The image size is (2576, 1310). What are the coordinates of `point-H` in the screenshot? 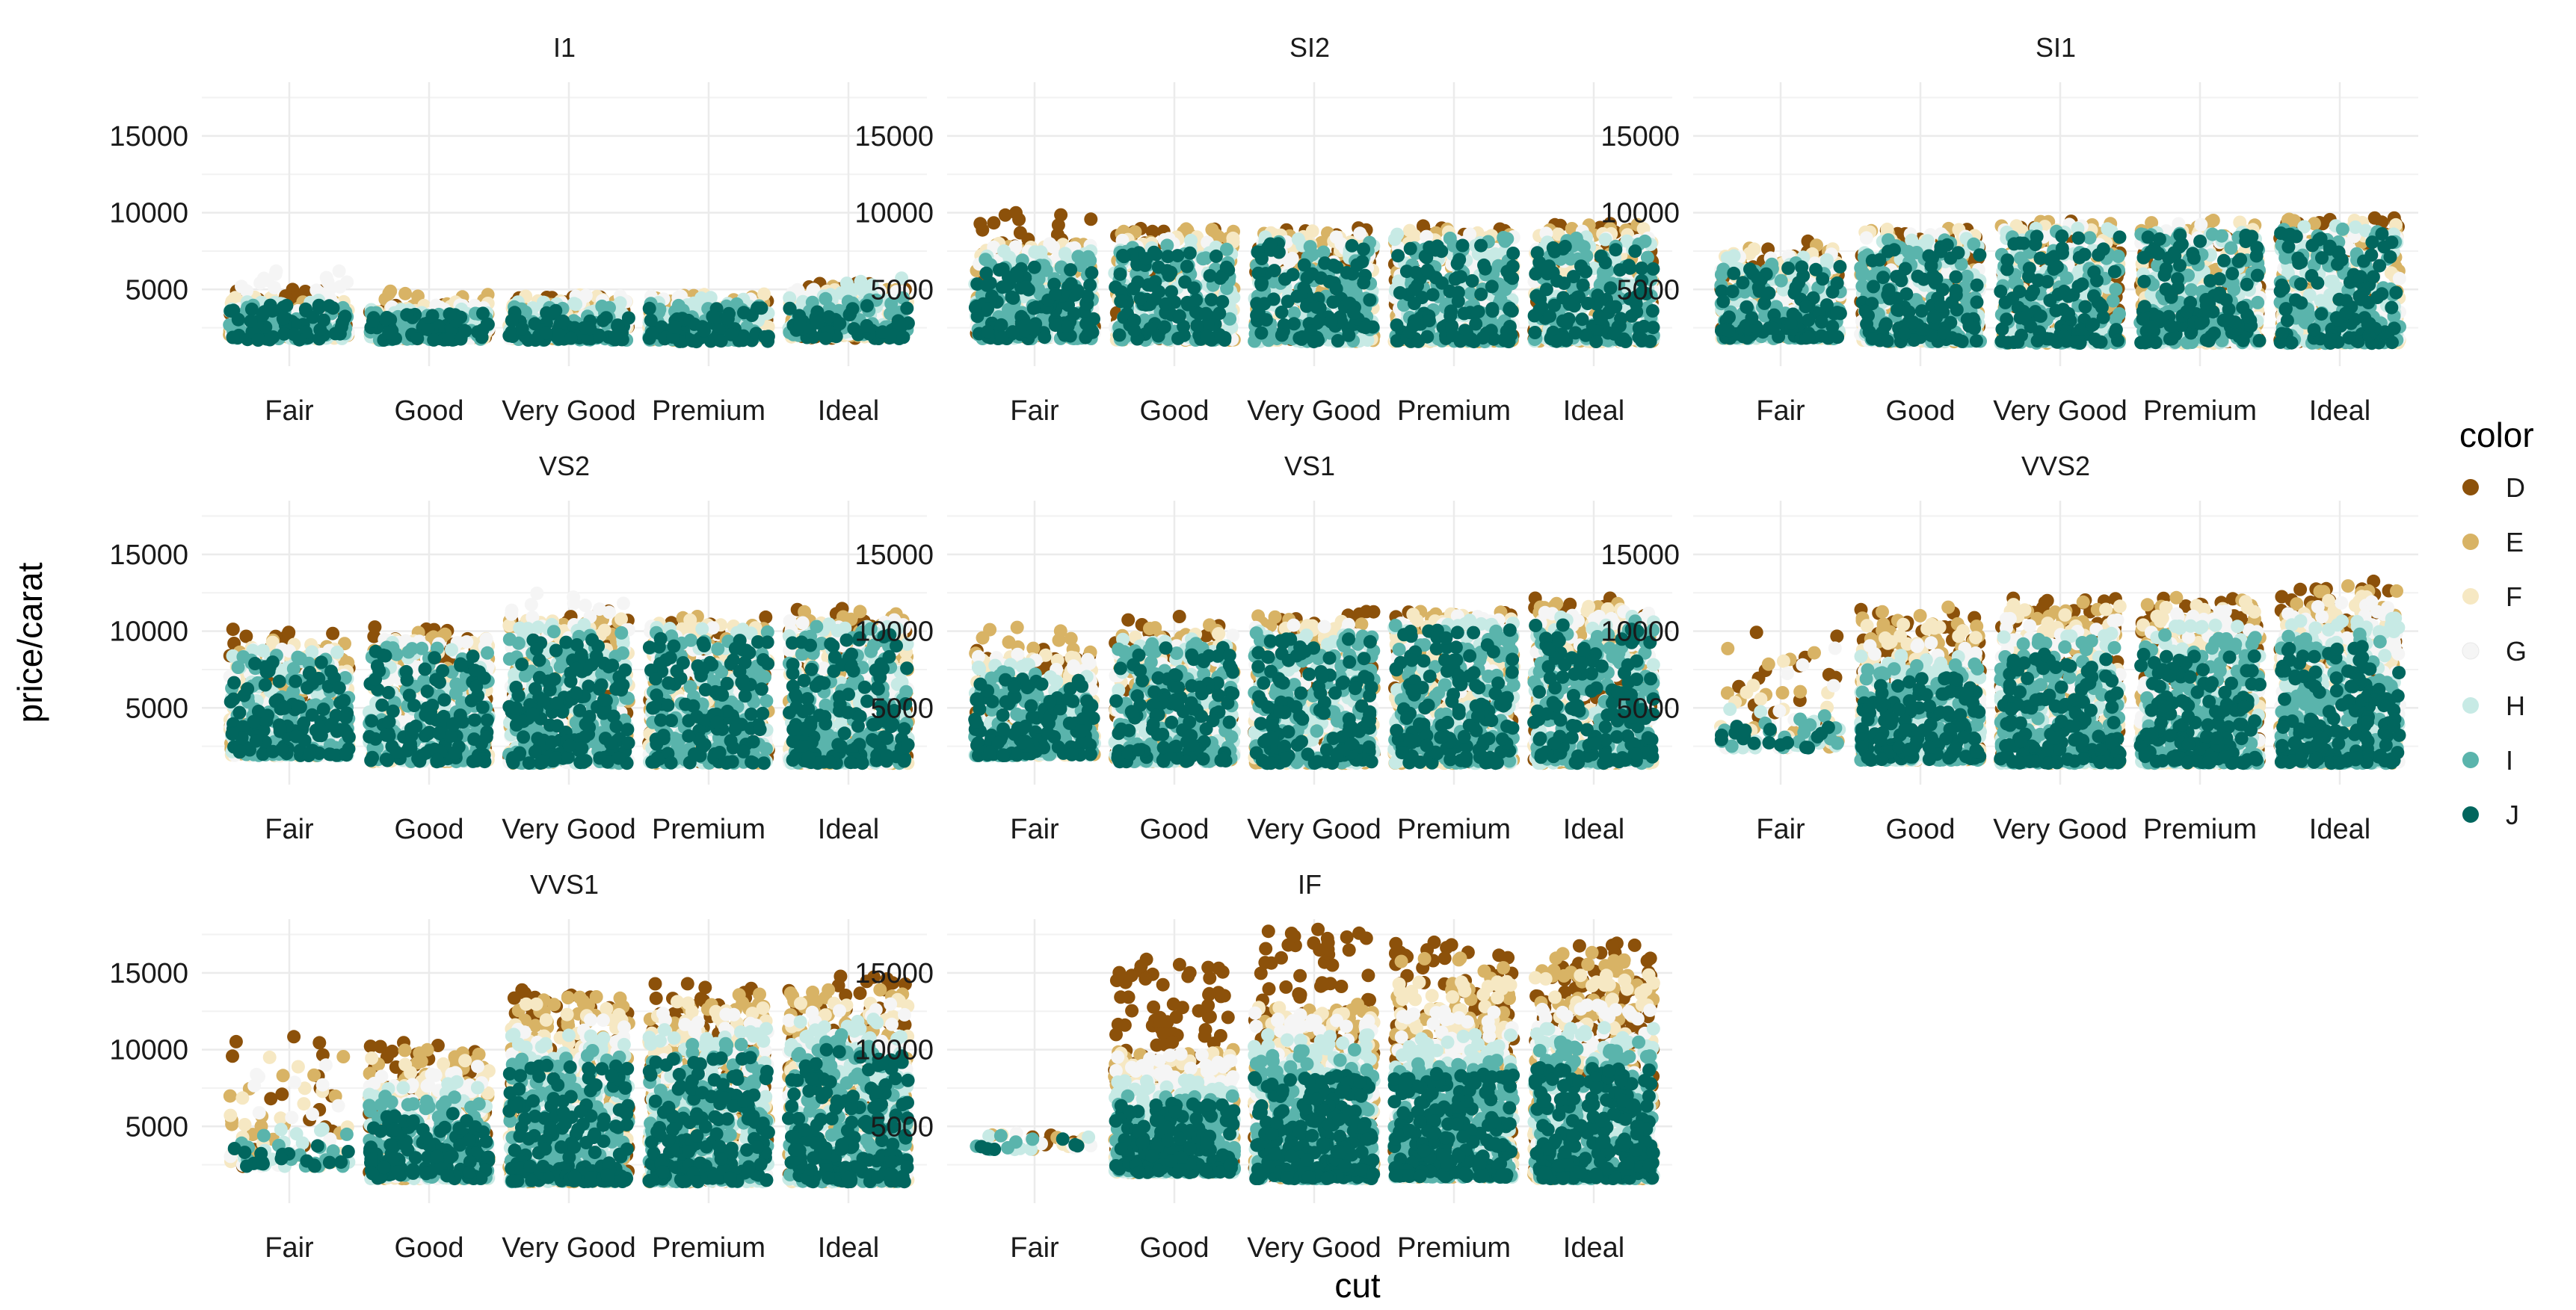 It's located at (576, 304).